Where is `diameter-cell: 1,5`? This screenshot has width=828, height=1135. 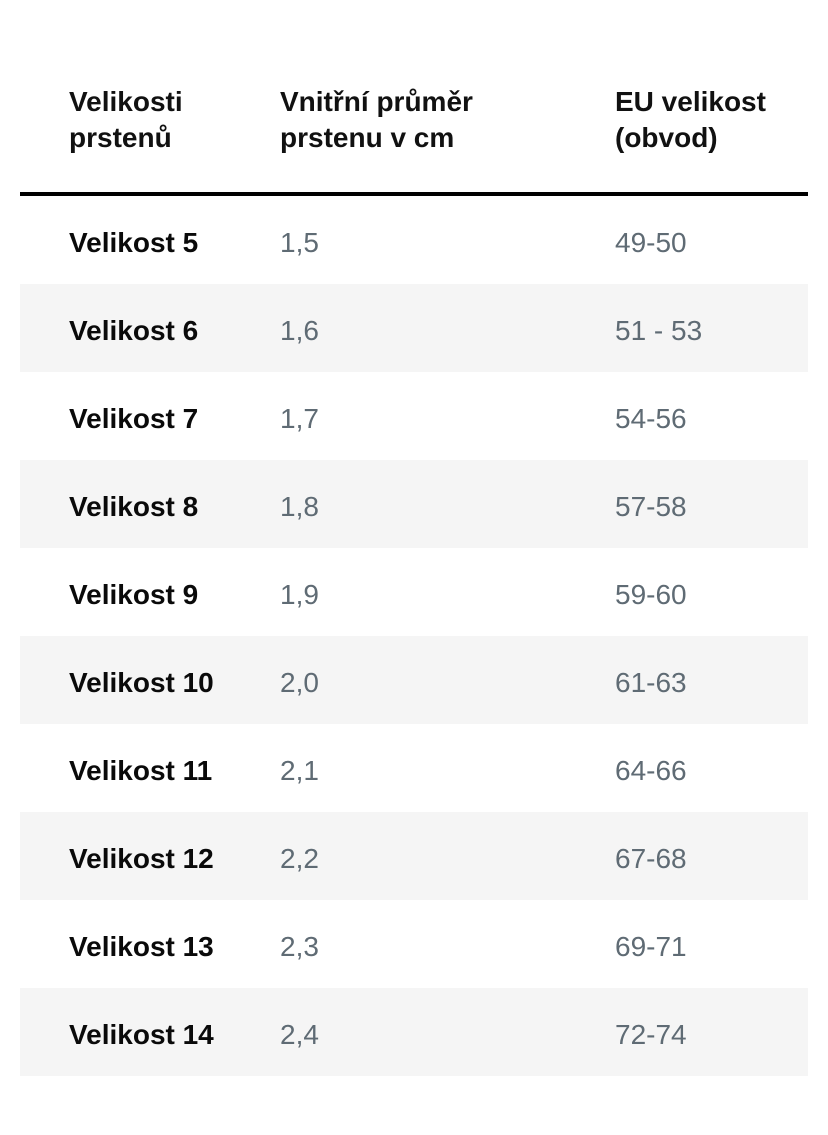
diameter-cell: 1,5 is located at coordinates (299, 242).